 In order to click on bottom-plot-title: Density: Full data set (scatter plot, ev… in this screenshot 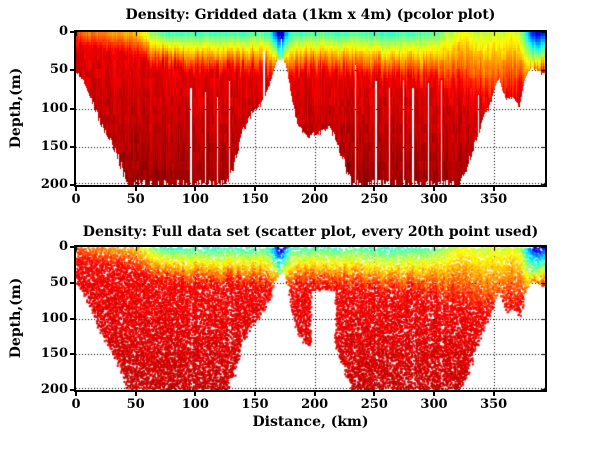, I will do `click(310, 232)`.